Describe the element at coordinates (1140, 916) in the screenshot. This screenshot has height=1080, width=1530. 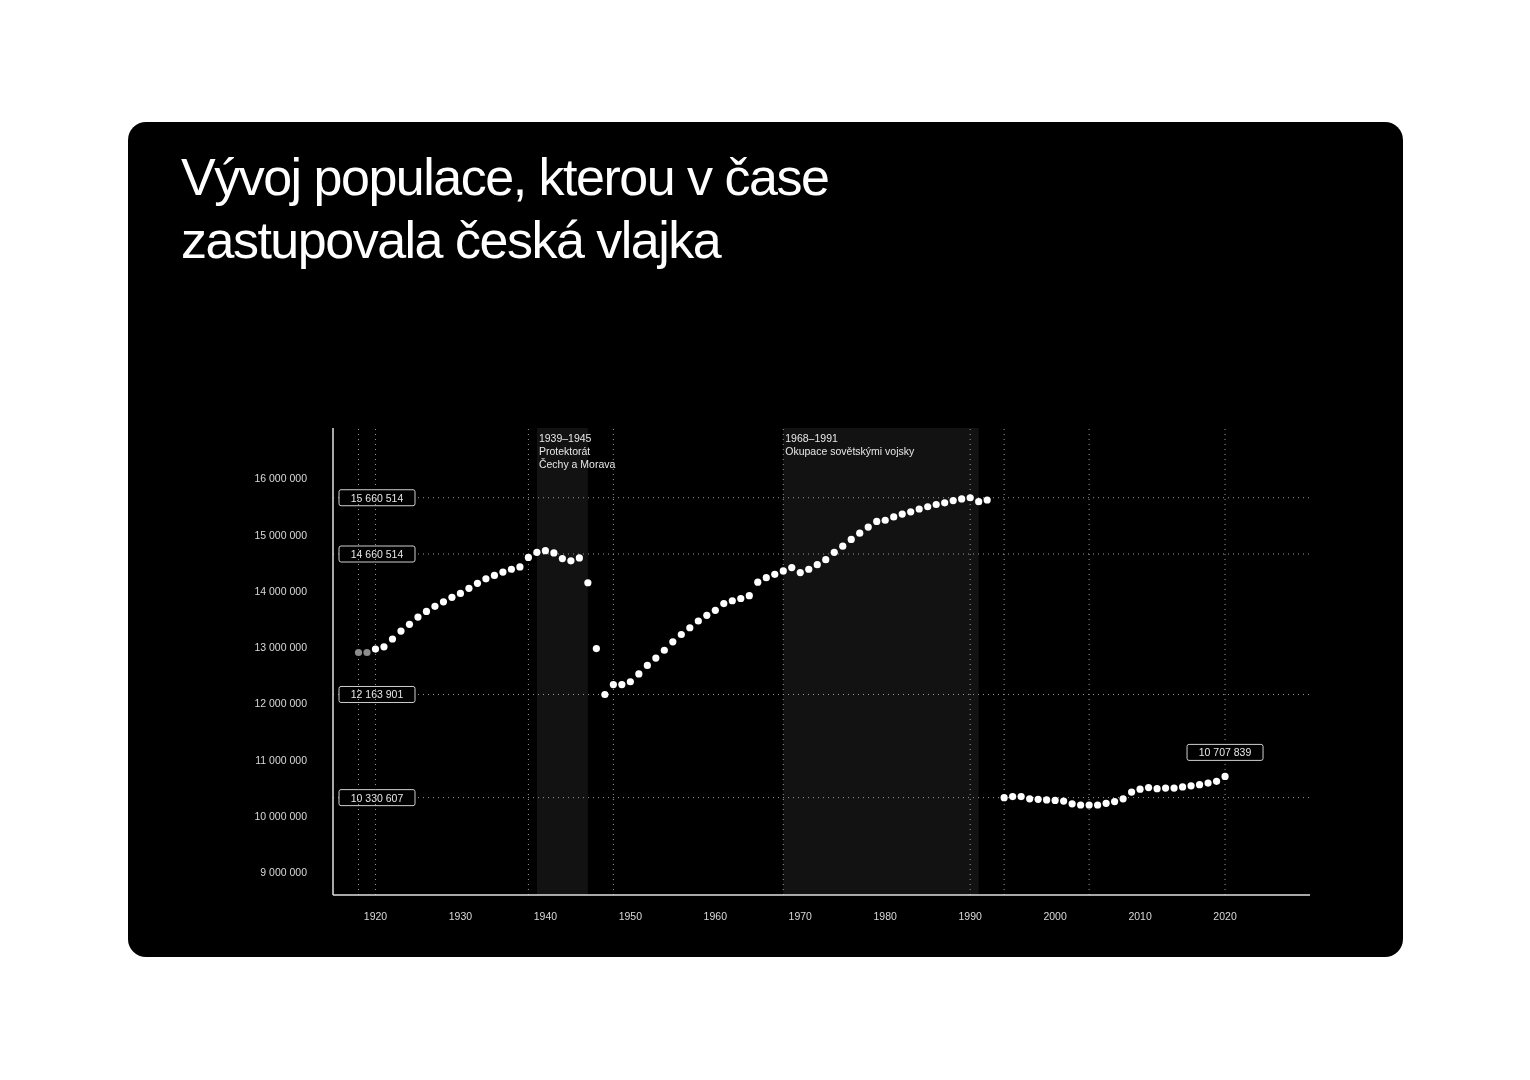
I see `x-tick-label: 2010` at that location.